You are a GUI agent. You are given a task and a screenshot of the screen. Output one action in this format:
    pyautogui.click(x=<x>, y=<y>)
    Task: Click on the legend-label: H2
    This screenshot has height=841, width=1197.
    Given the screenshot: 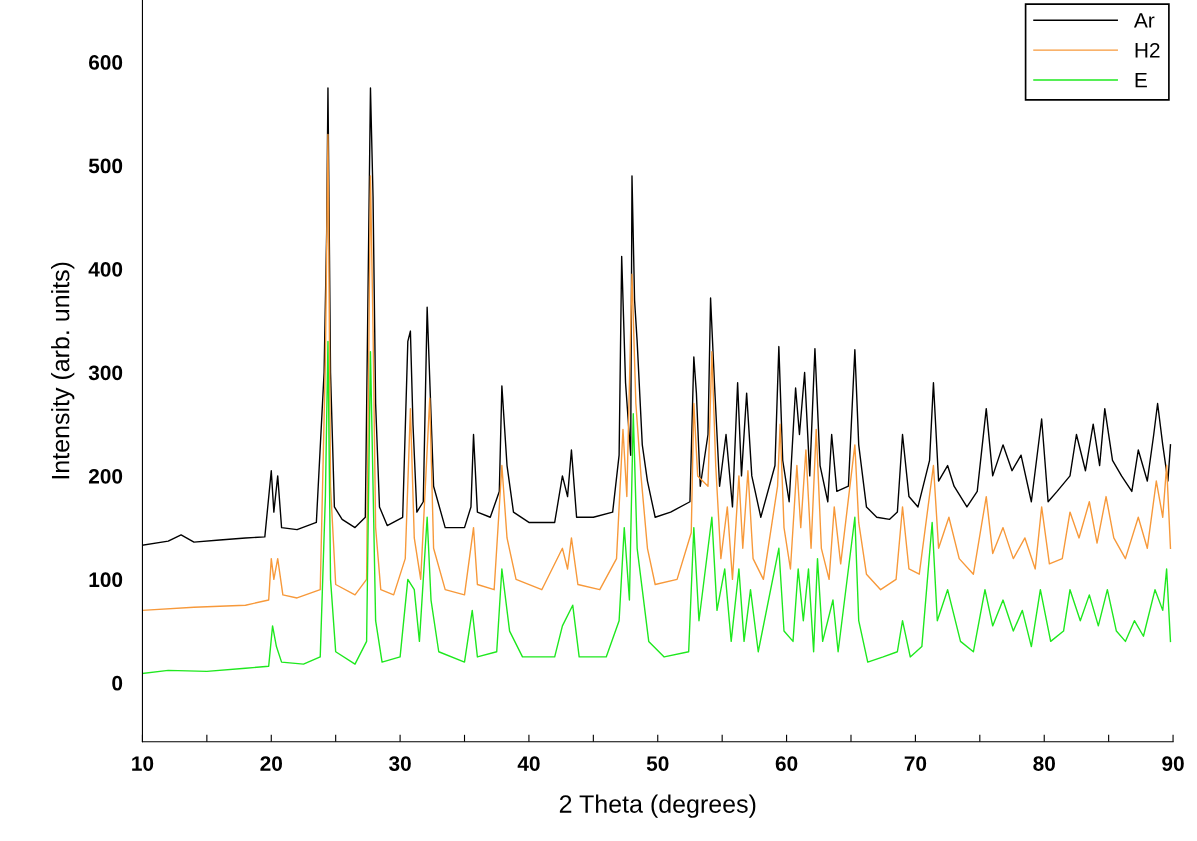 What is the action you would take?
    pyautogui.click(x=1147, y=50)
    